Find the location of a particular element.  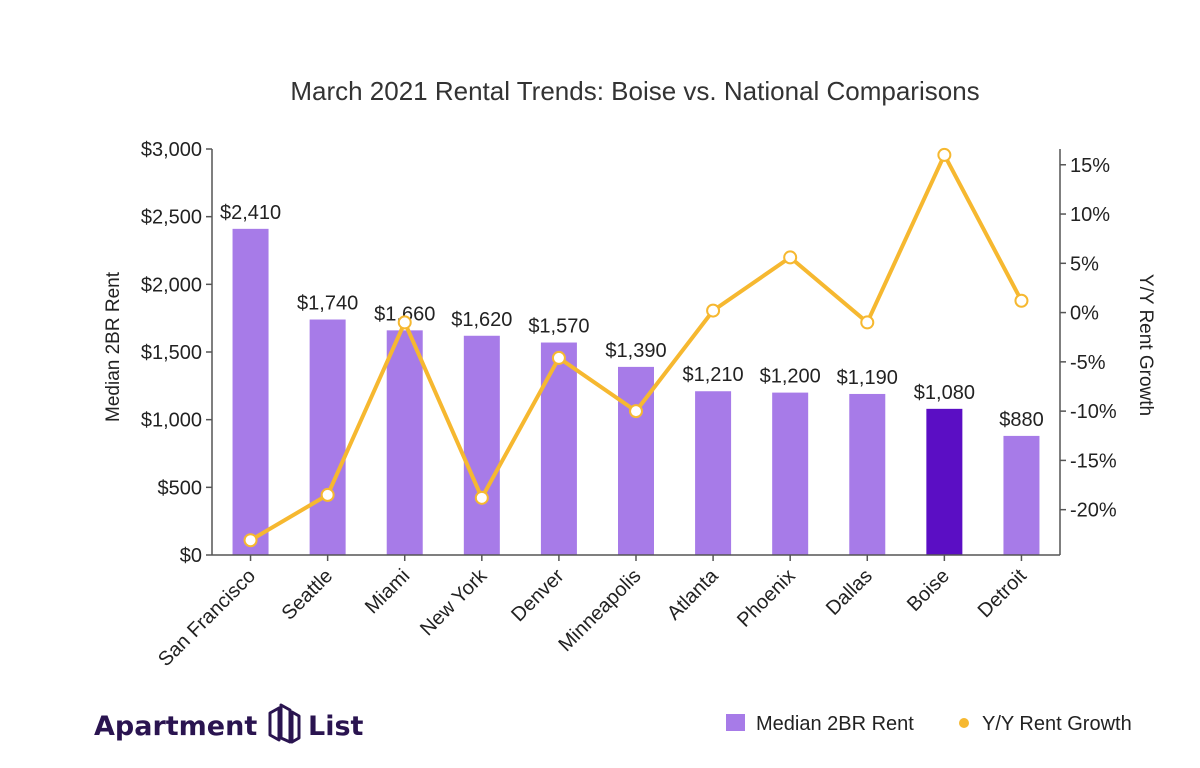

left-tick-label: $1,000 is located at coordinates (171, 421).